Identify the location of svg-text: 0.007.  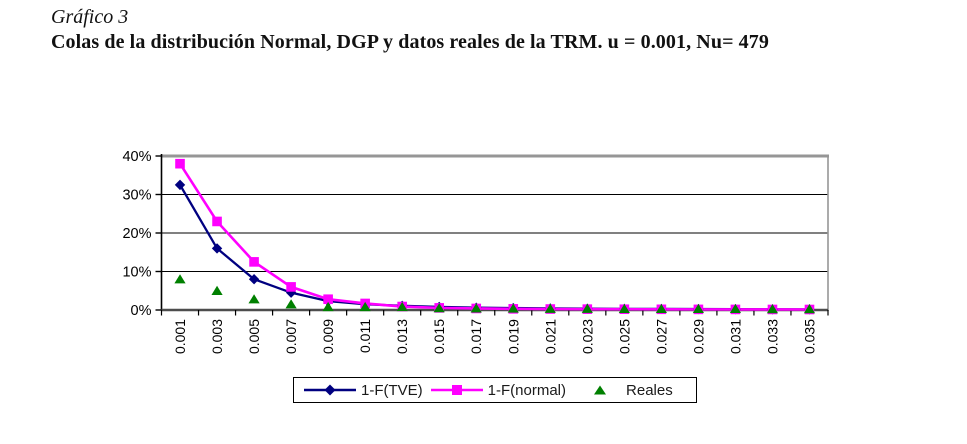
(291, 336).